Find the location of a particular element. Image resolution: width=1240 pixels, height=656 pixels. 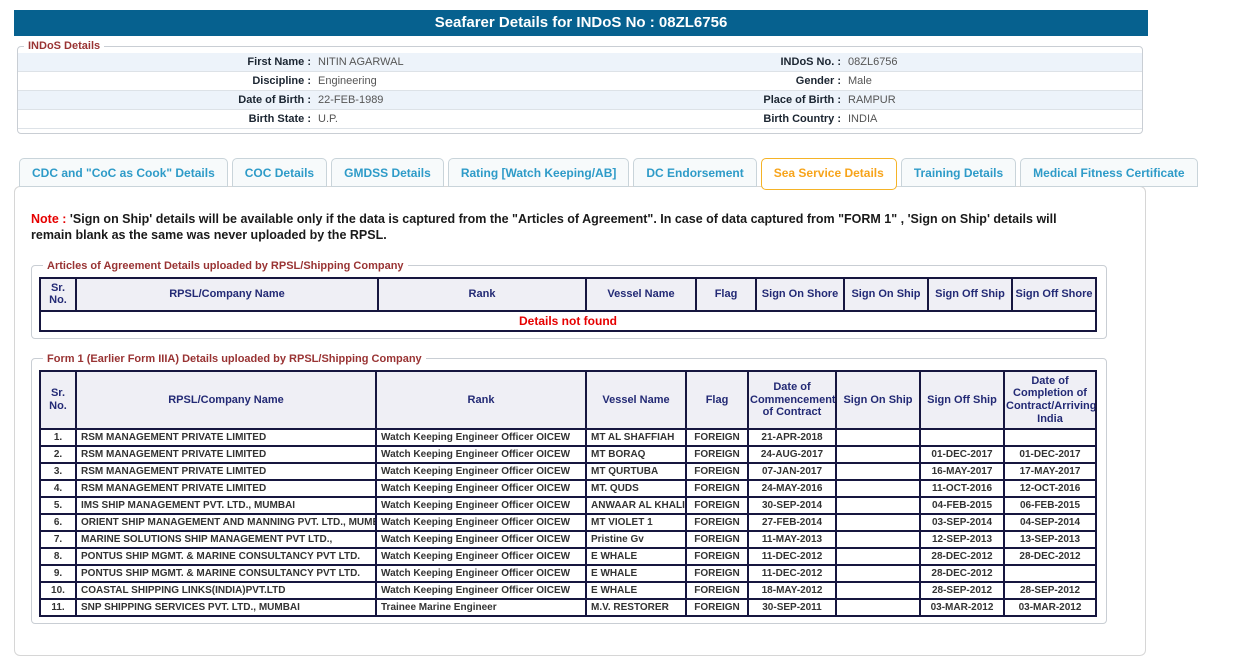

field-value: RAMPUR is located at coordinates (872, 100).